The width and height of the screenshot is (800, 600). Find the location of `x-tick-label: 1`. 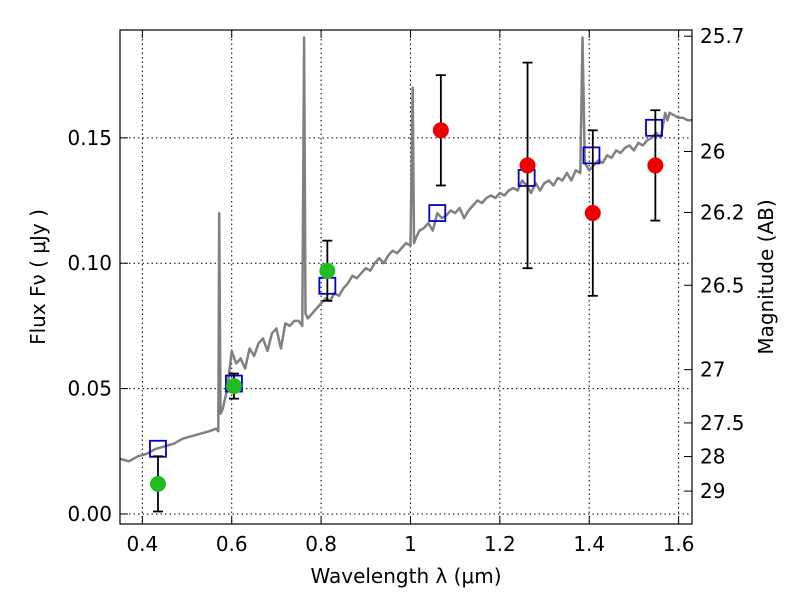

x-tick-label: 1 is located at coordinates (410, 544).